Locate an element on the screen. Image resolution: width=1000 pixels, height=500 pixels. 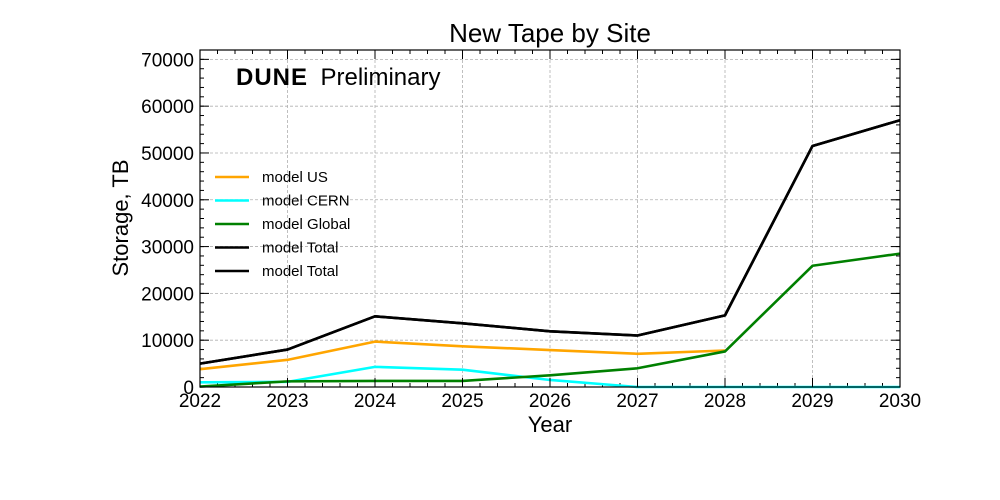
y-tick-label: 20000 is located at coordinates (167, 294).